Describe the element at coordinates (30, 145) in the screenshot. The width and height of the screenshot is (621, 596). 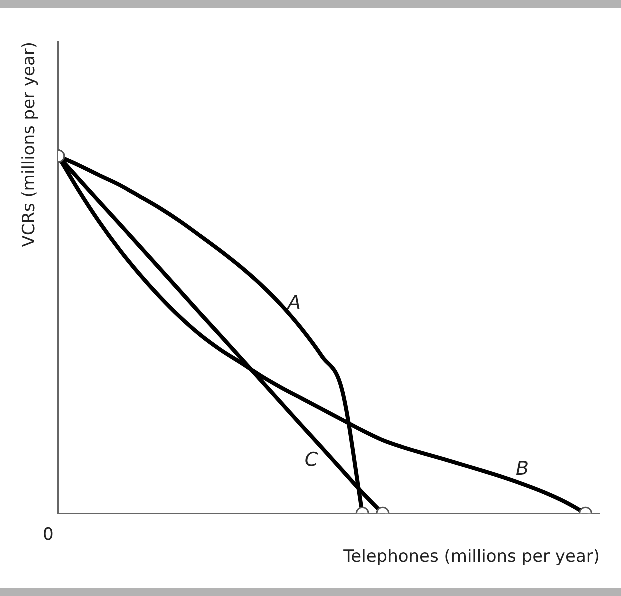
I see `y-axis-title: VCRs (millions per year)` at that location.